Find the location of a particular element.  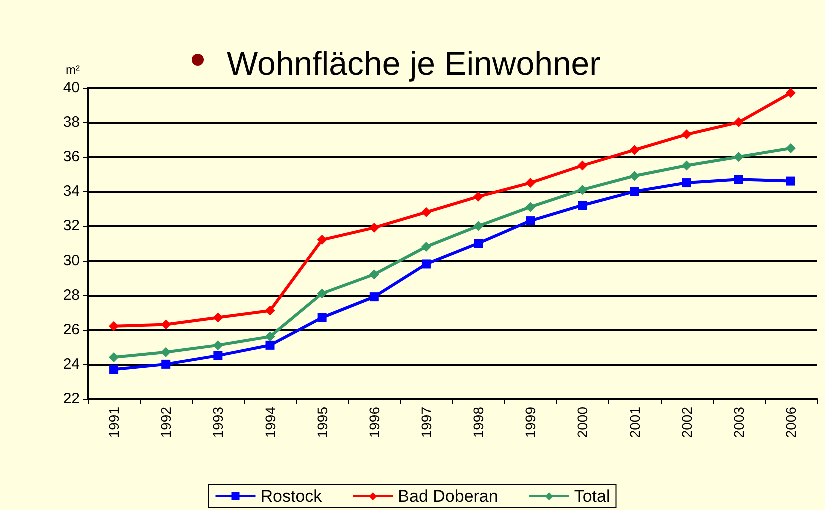

chart-title: Wohnfläche je Einwohner is located at coordinates (414, 63).